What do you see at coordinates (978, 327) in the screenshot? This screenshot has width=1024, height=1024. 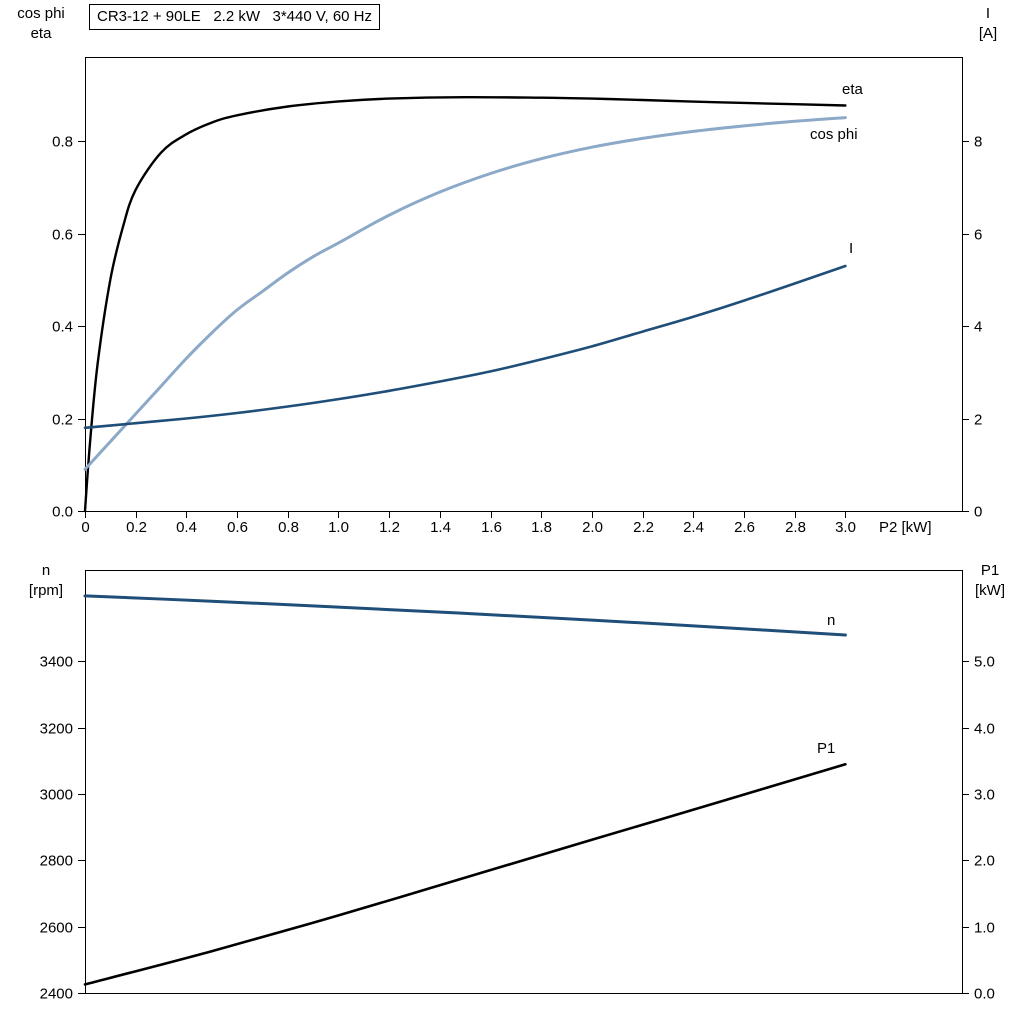 I see `y-right-tick-label: 4` at bounding box center [978, 327].